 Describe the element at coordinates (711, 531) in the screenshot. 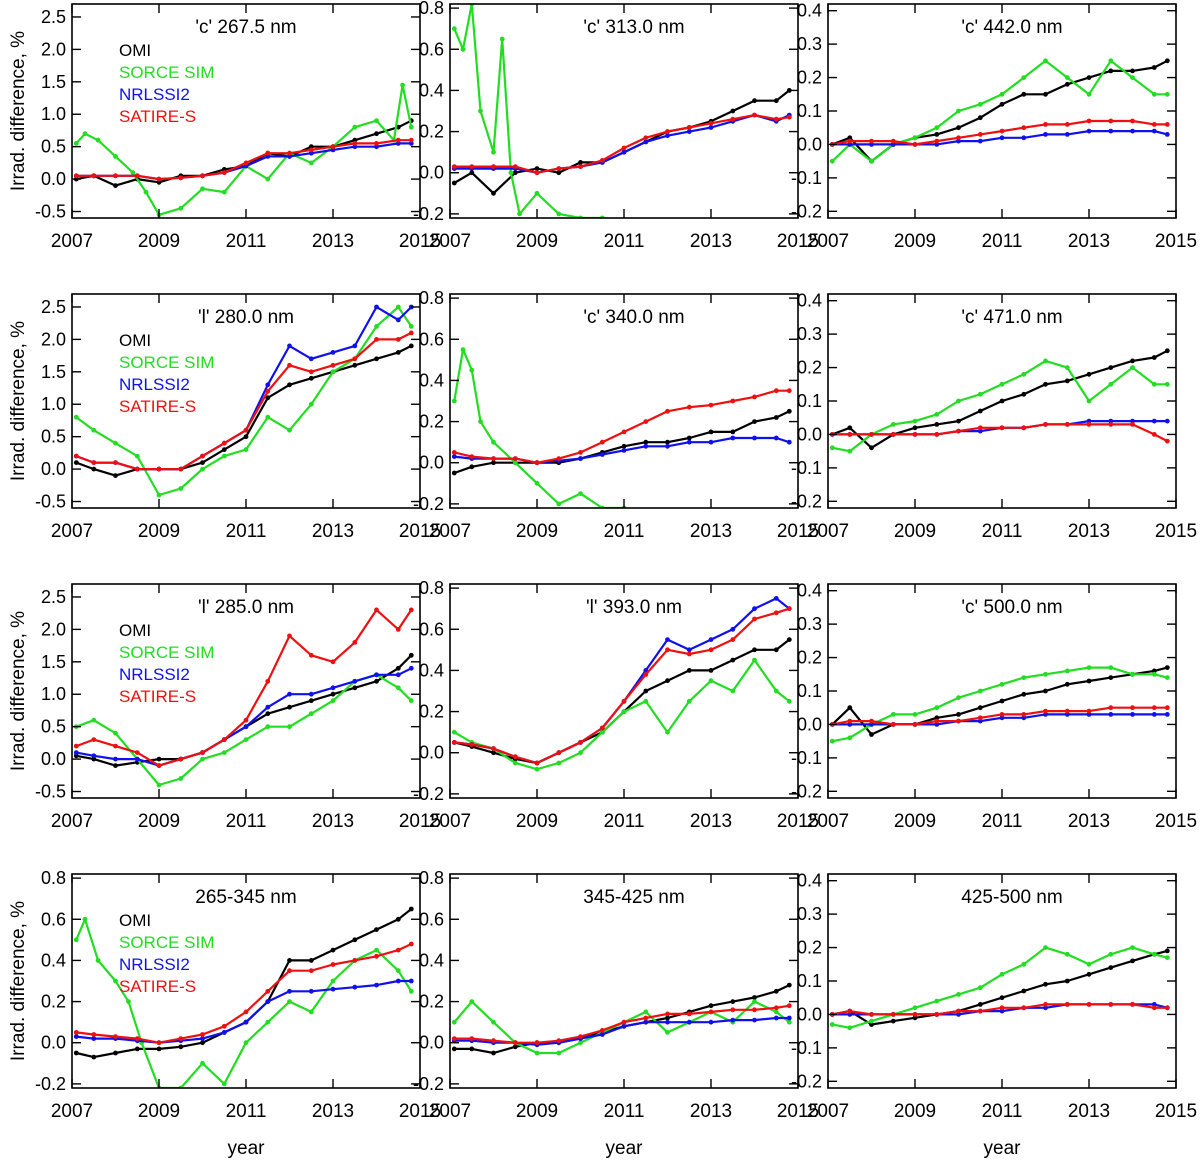

I see `x-tick-label: 2013` at that location.